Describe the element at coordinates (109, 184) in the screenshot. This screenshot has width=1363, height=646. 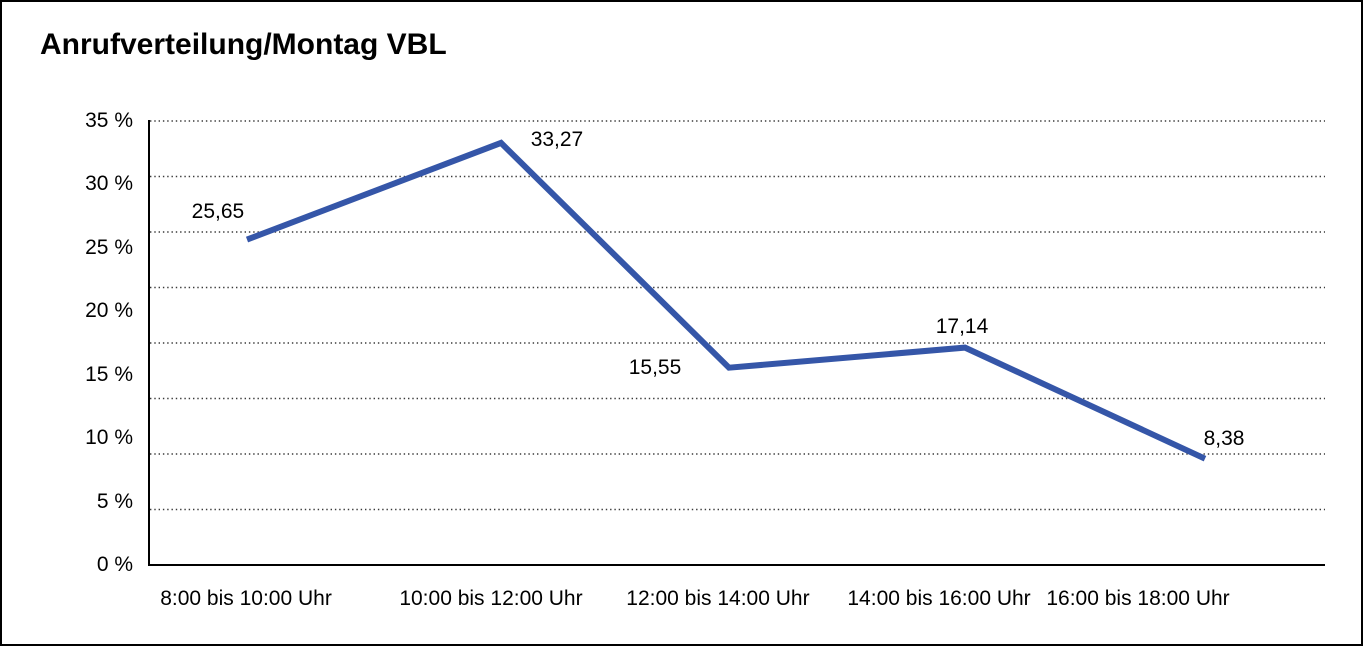
I see `y-axis-tick-label: 30 %` at that location.